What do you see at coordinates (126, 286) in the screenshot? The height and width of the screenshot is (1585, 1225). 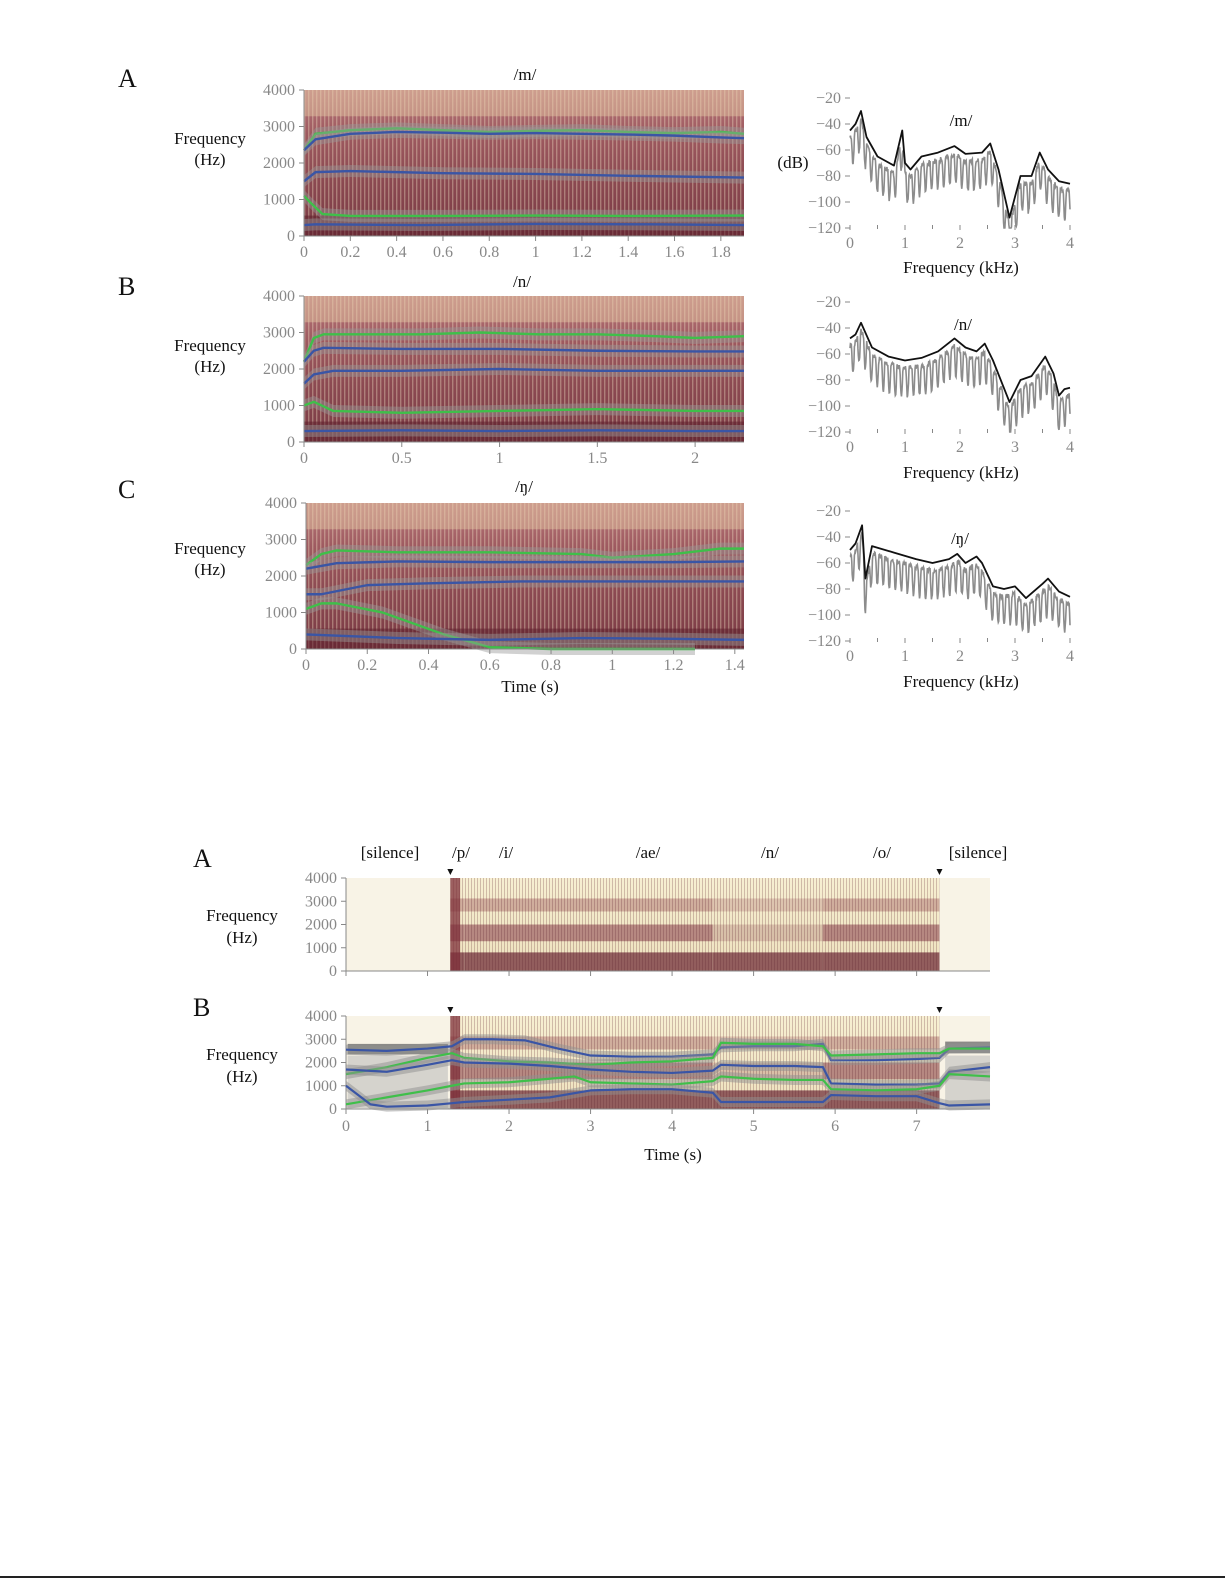 I see `panel-label-b: B` at bounding box center [126, 286].